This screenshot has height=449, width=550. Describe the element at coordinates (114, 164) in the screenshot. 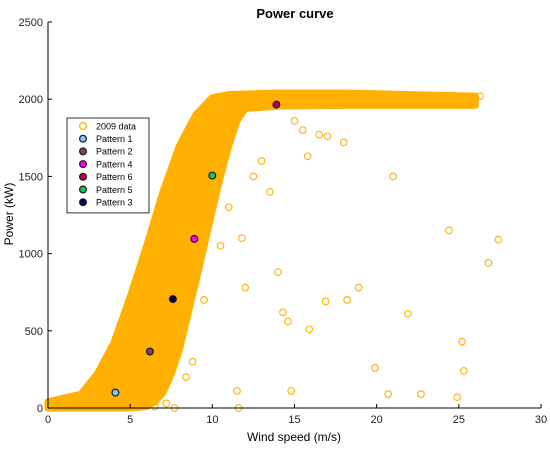

I see `legend-label: Pattern 4` at that location.